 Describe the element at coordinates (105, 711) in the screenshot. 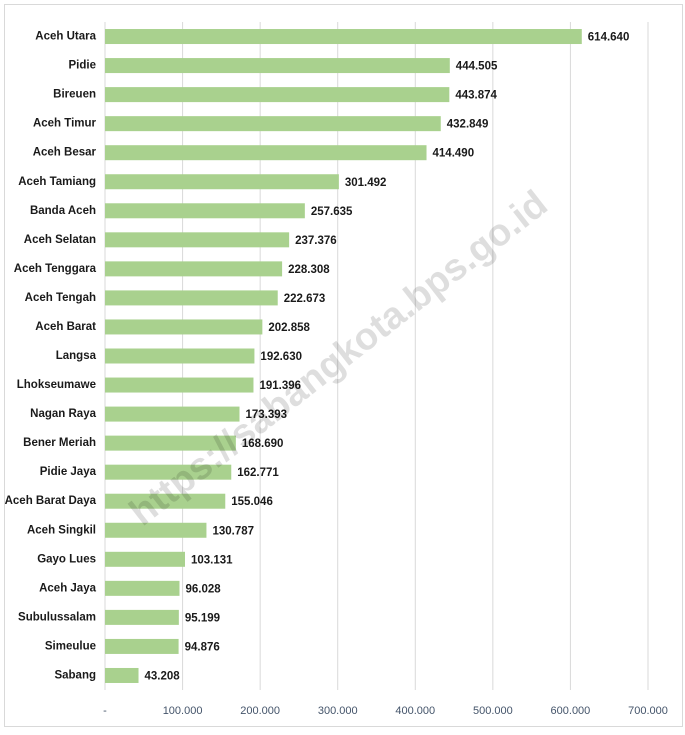

I see `x-tick-label: -` at that location.